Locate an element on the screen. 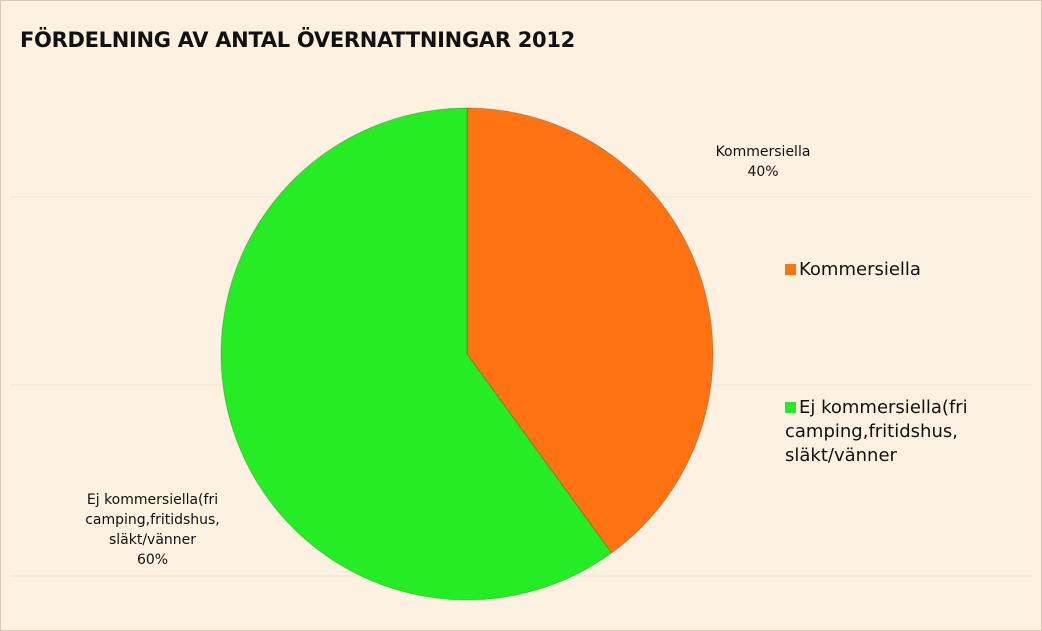 The width and height of the screenshot is (1042, 631). data-label-category: Kommersiella is located at coordinates (763, 152).